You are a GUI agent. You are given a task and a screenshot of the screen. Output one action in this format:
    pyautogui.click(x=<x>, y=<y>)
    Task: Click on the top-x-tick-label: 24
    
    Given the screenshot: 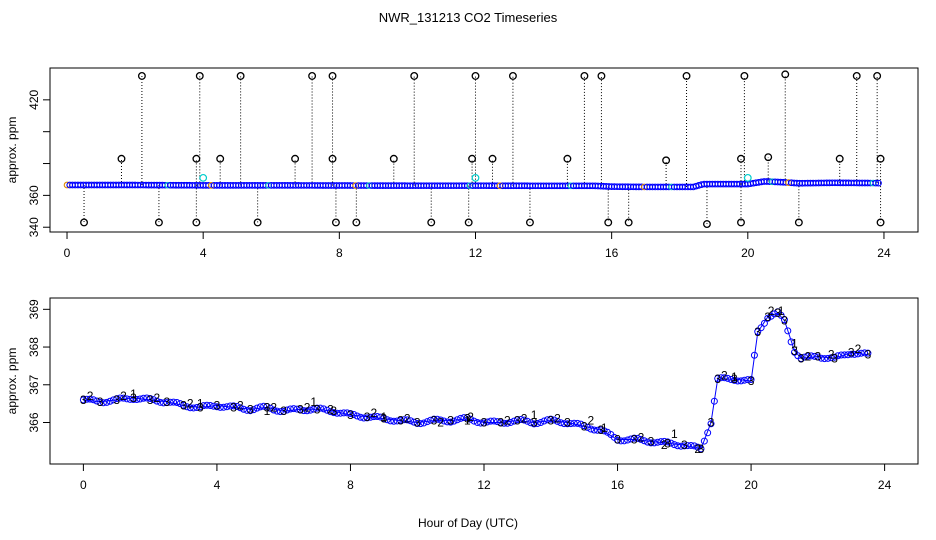 What is the action you would take?
    pyautogui.click(x=884, y=253)
    